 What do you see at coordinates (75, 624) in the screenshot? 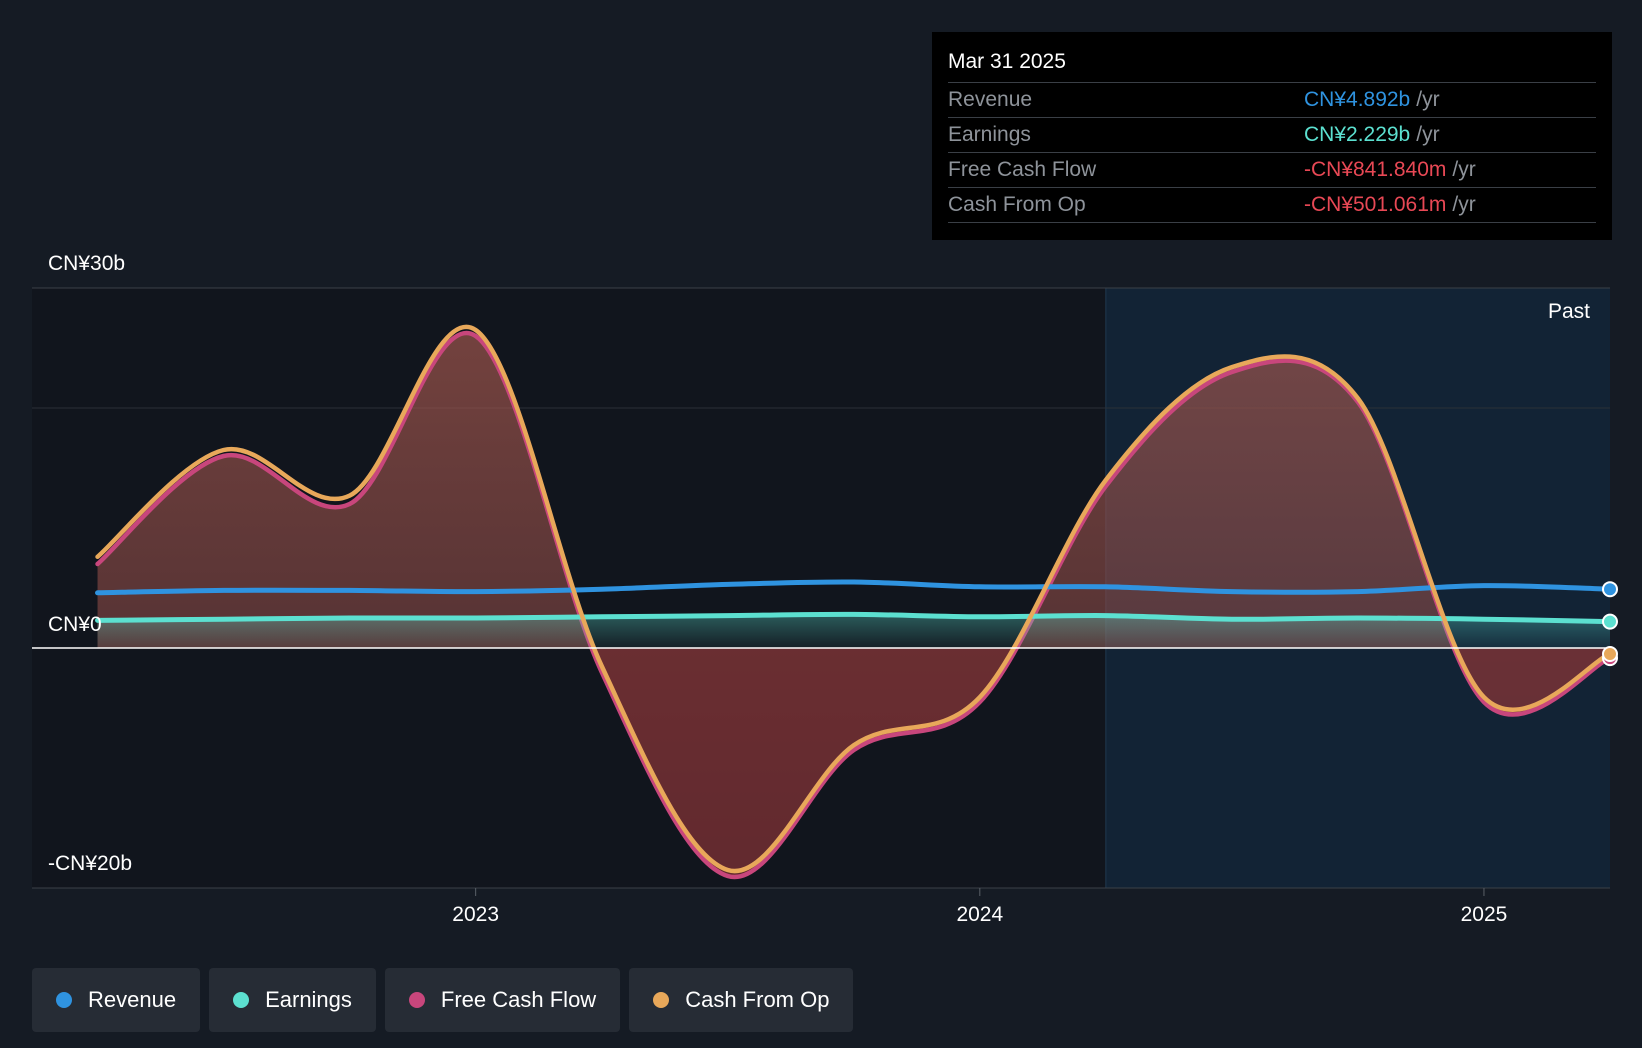
I see `y-label-zero: CN¥0` at bounding box center [75, 624].